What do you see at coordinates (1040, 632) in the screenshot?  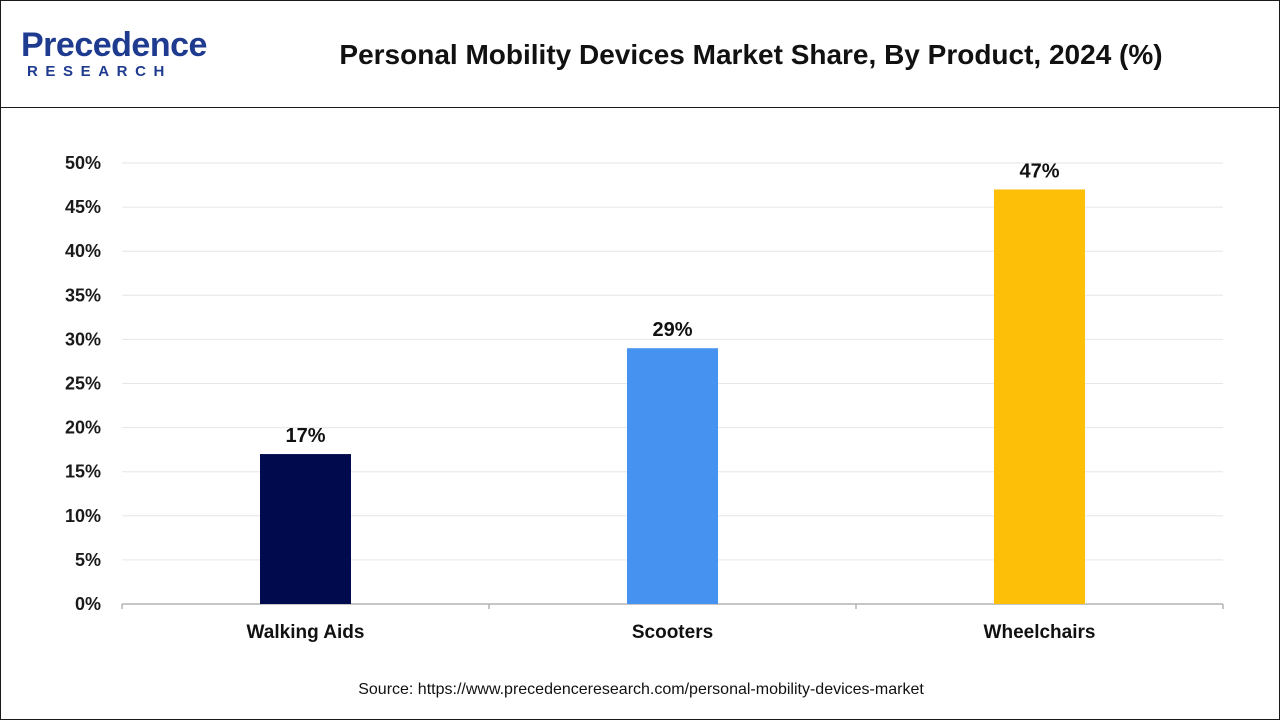 I see `x-tick-label: Wheelchairs` at bounding box center [1040, 632].